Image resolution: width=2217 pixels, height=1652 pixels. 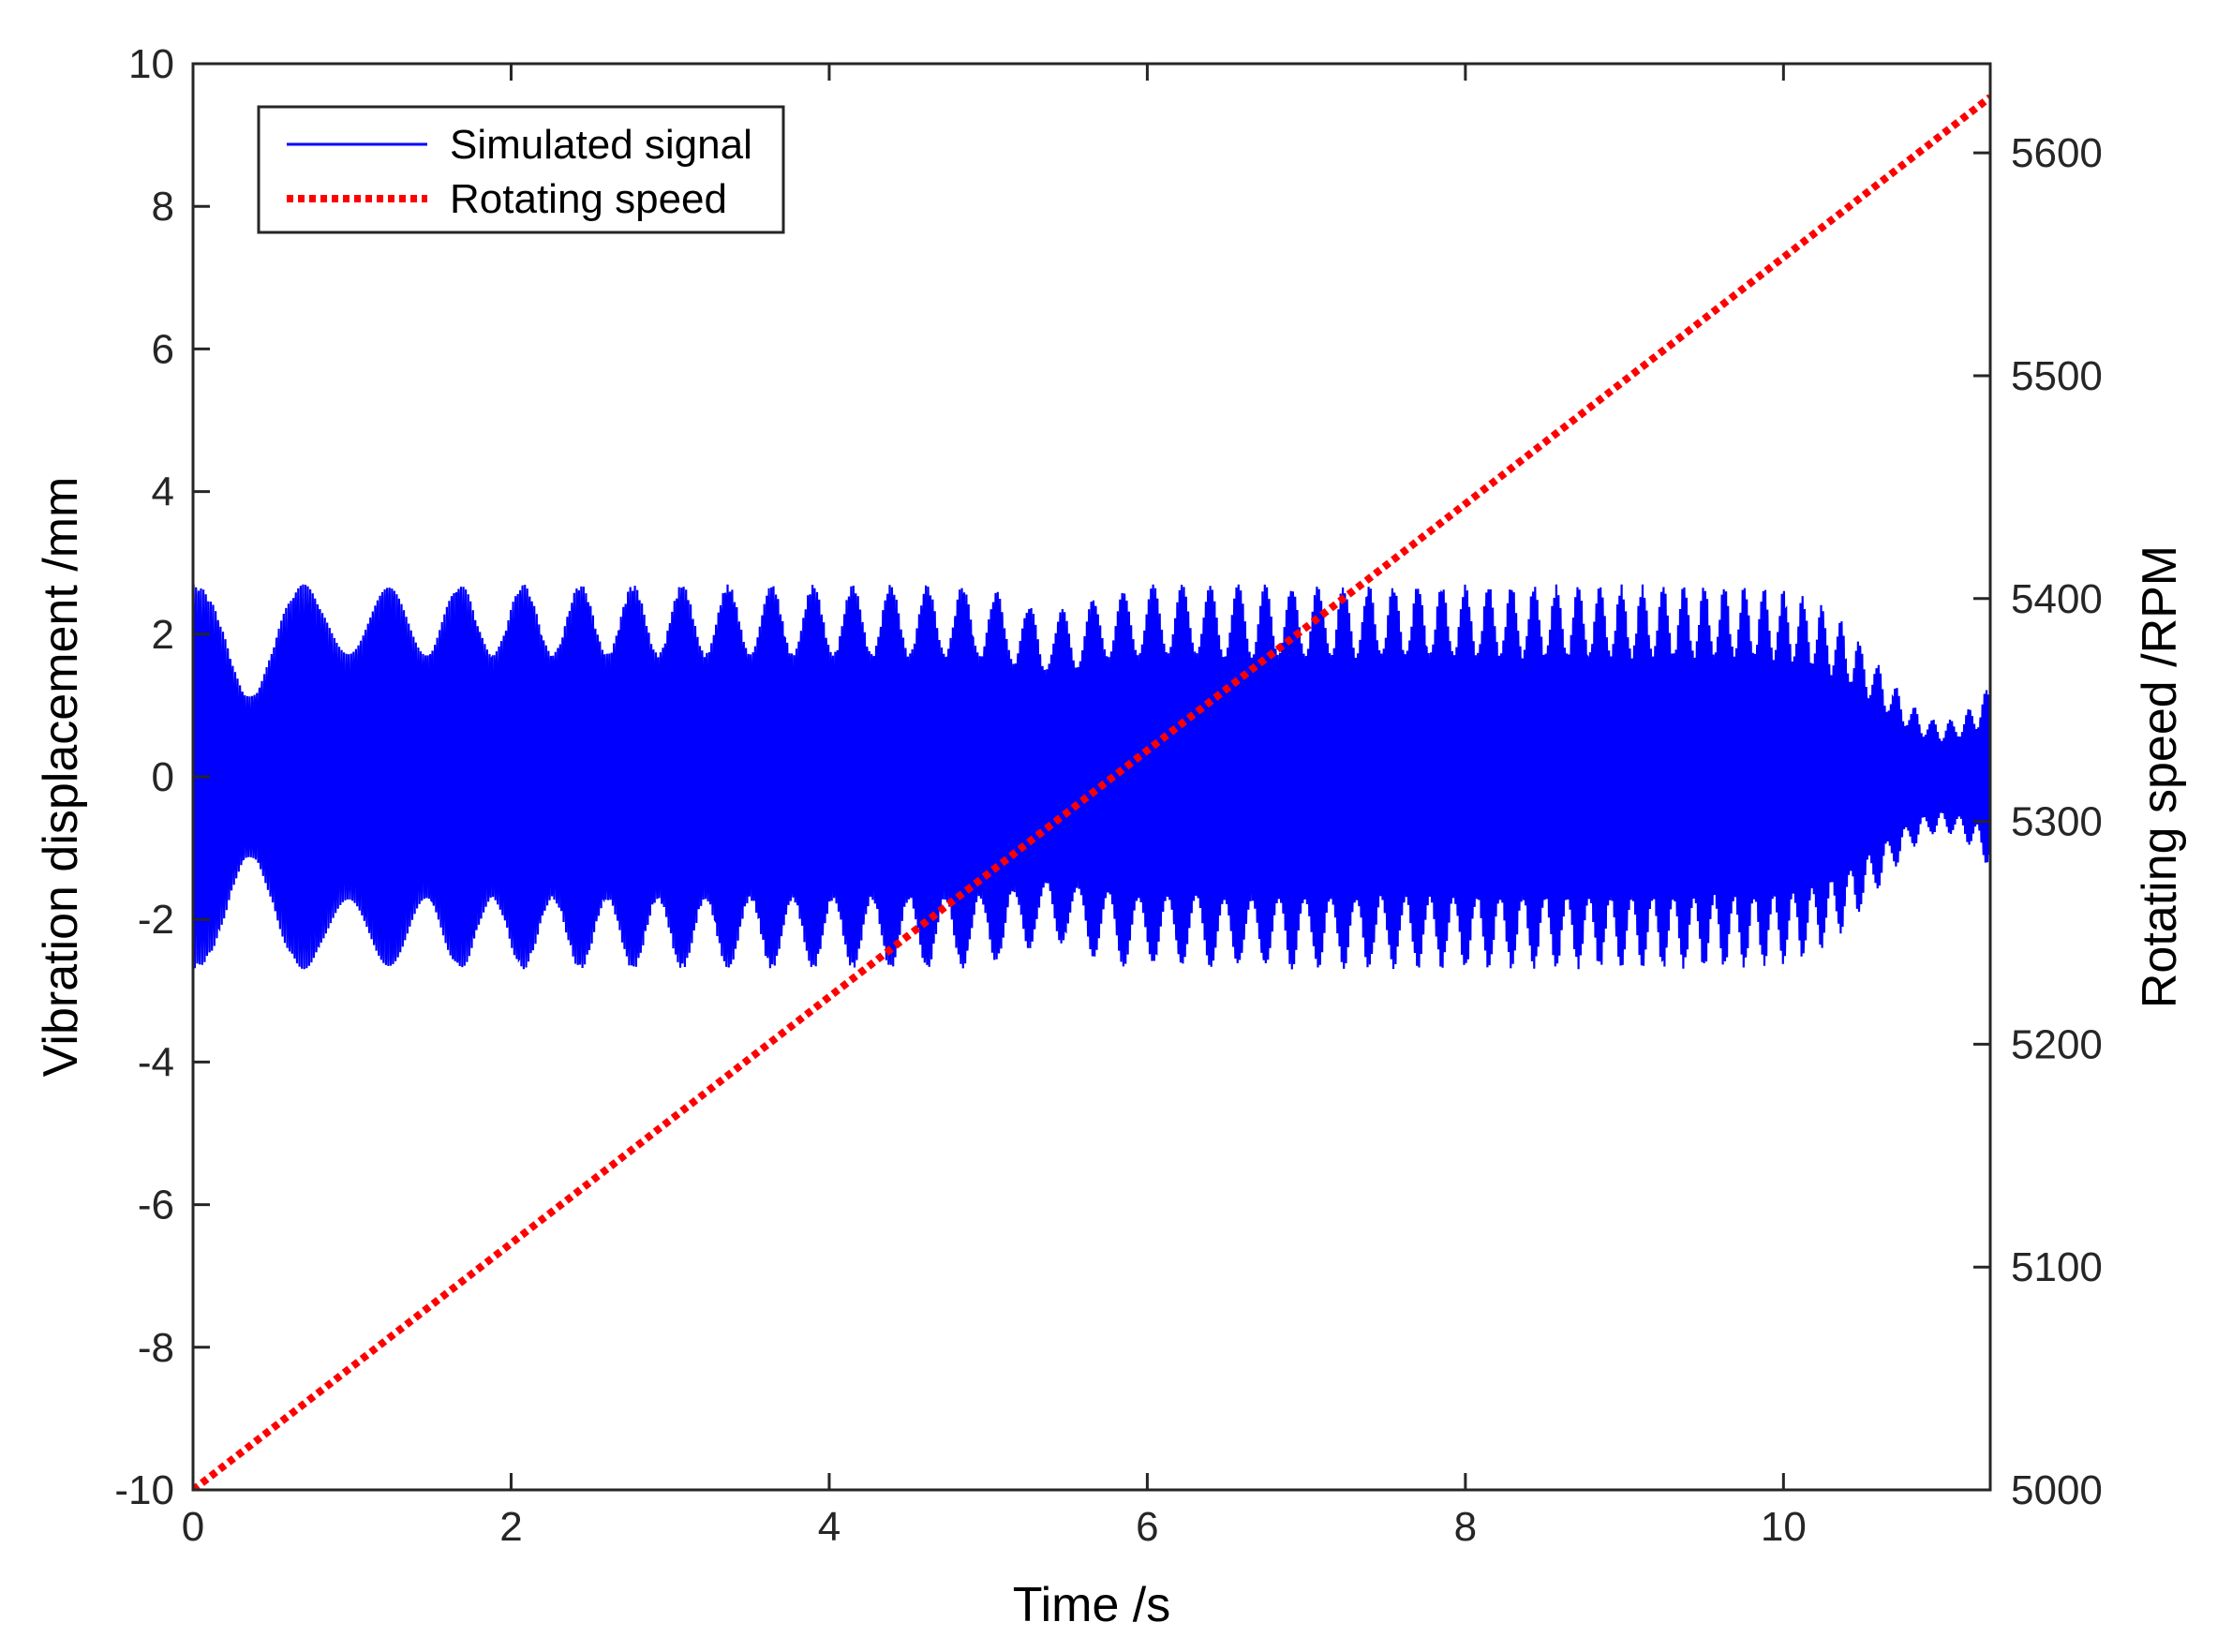 I want to click on y-right-axis-ticks: 5000 5100 5200 5300 5400 5500 5600, so click(x=2038, y=821).